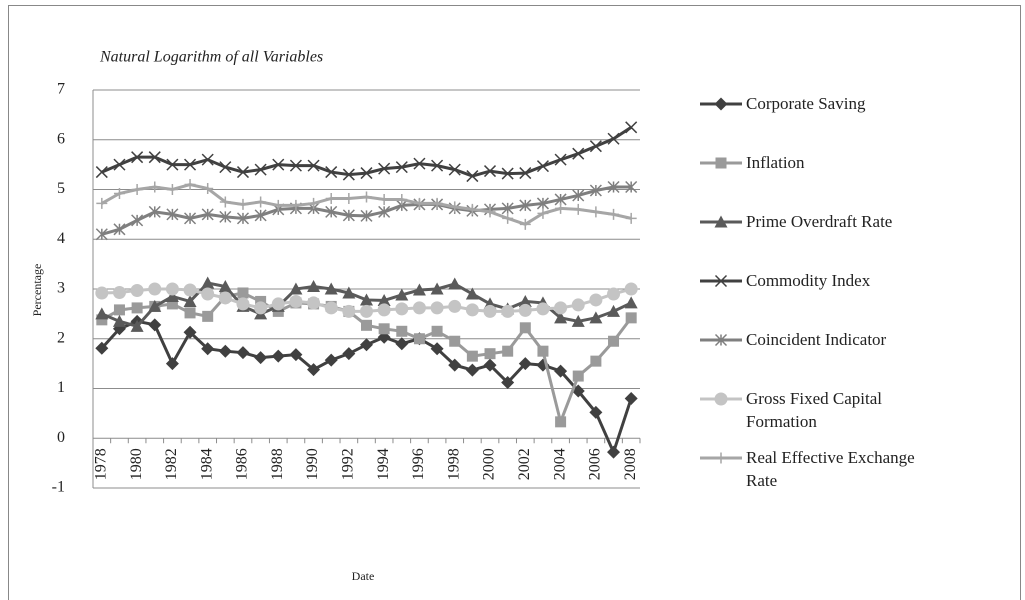 The width and height of the screenshot is (1025, 600). I want to click on x-tick-label: 2004, so click(559, 464).